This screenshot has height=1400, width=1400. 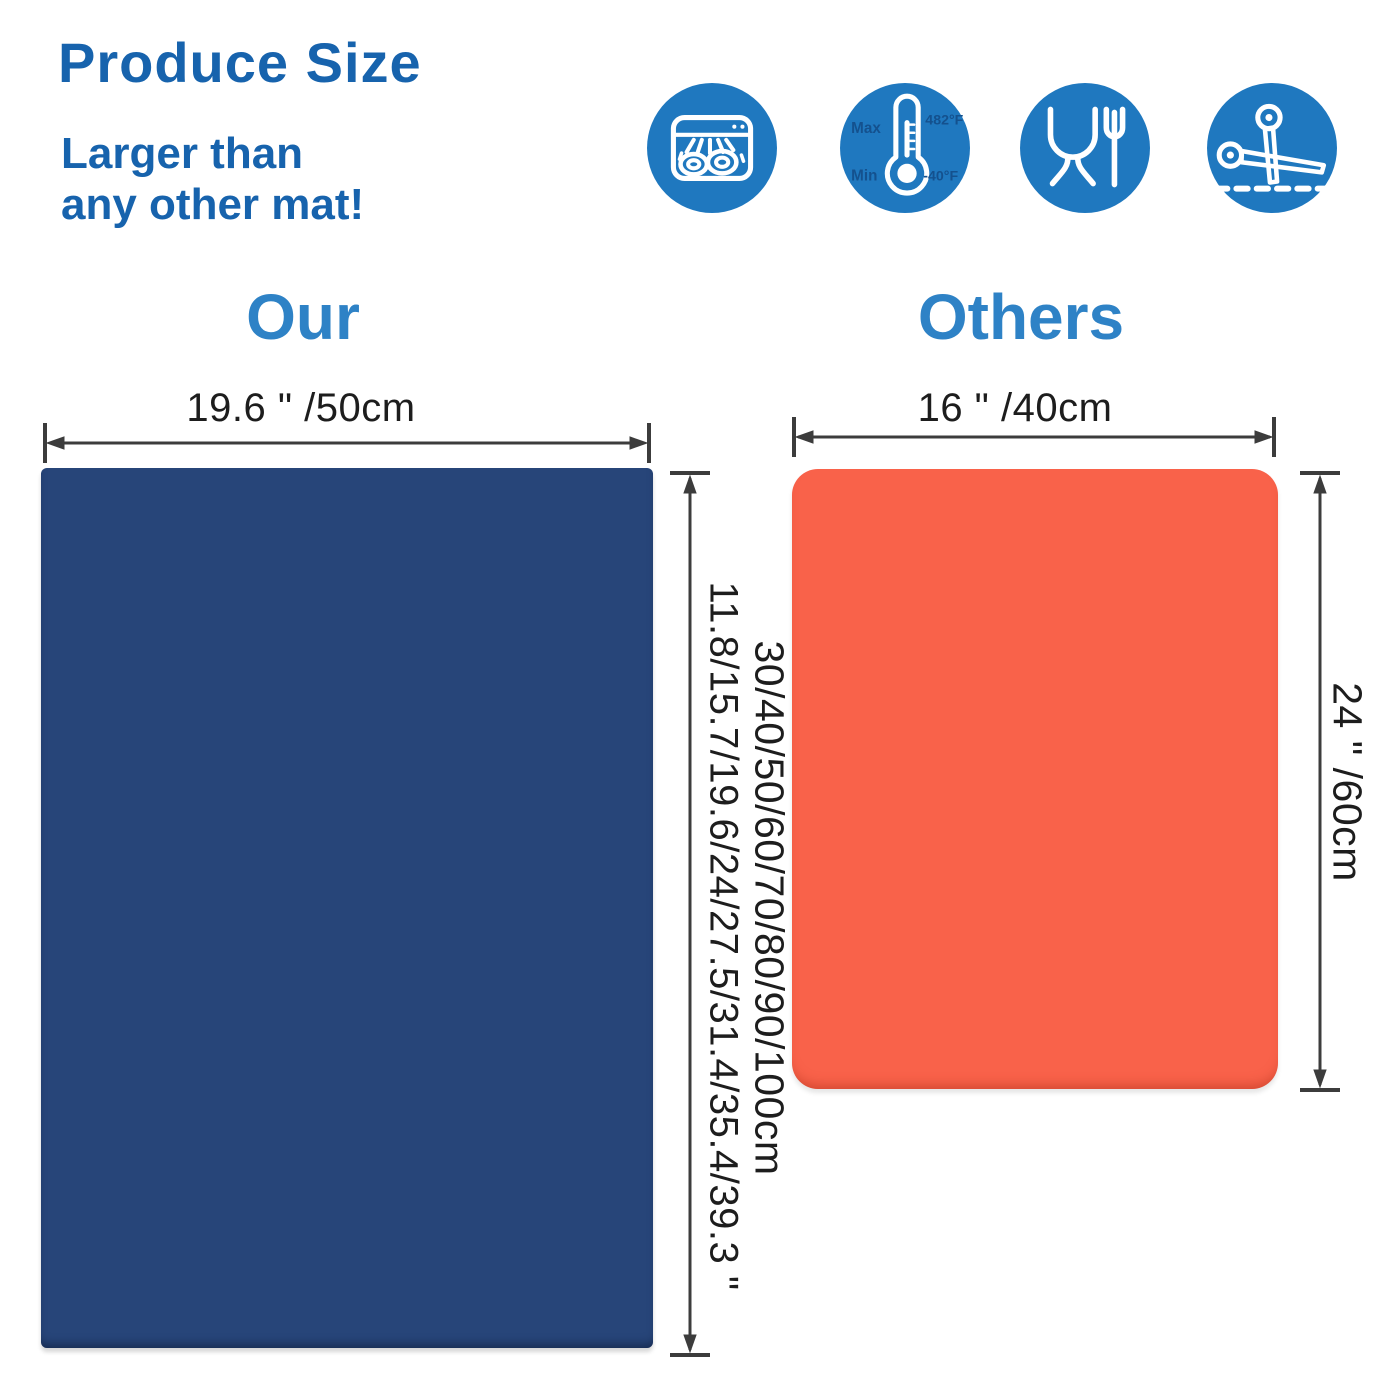 What do you see at coordinates (866, 128) in the screenshot?
I see `temp-max-label: Max` at bounding box center [866, 128].